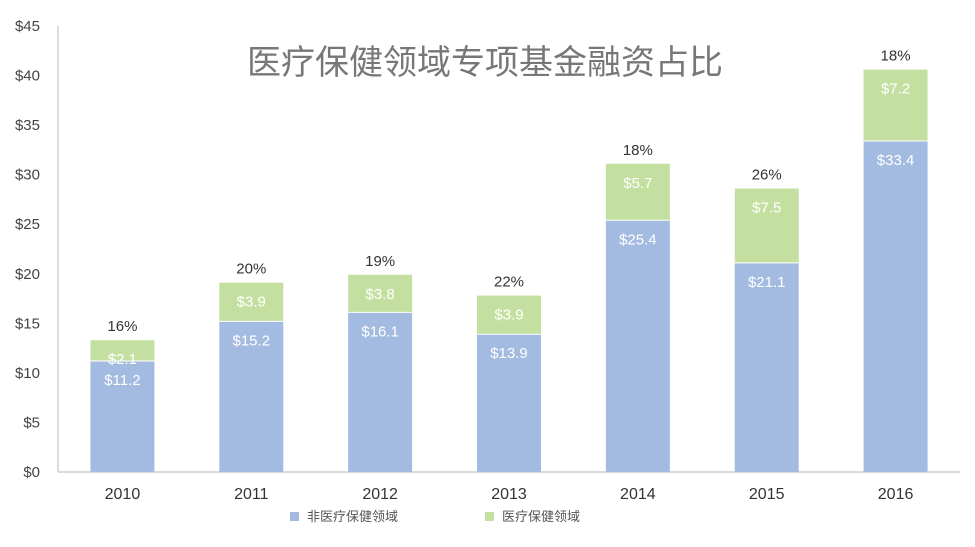  I want to click on share-percent-label: 26%, so click(767, 175).